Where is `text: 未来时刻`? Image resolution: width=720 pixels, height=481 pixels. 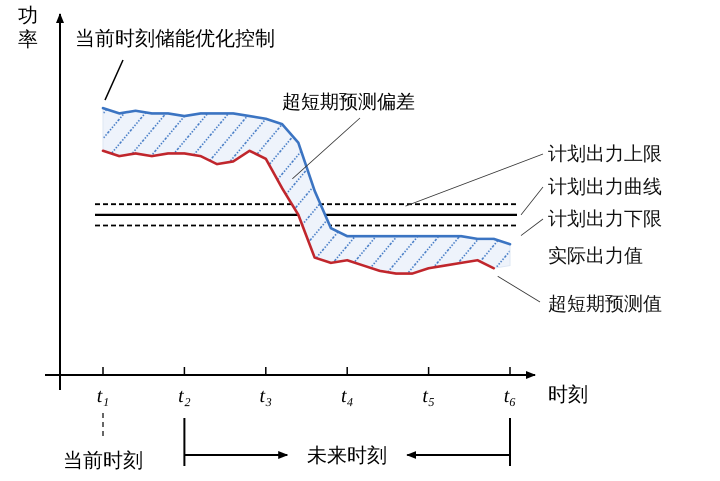 text: 未来时刻 is located at coordinates (347, 456).